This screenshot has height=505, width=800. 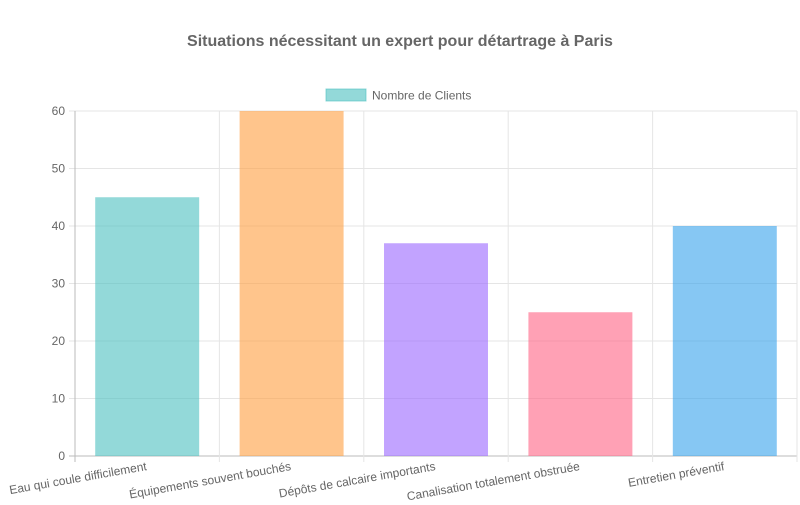 I want to click on y-tick-label: 10, so click(x=59, y=399).